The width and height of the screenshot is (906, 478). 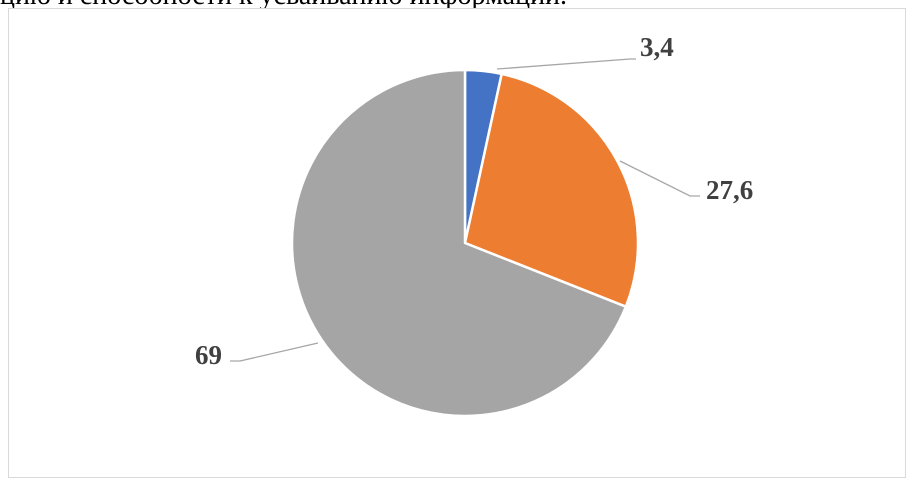 I want to click on data-label-1: 3,4, so click(x=657, y=47).